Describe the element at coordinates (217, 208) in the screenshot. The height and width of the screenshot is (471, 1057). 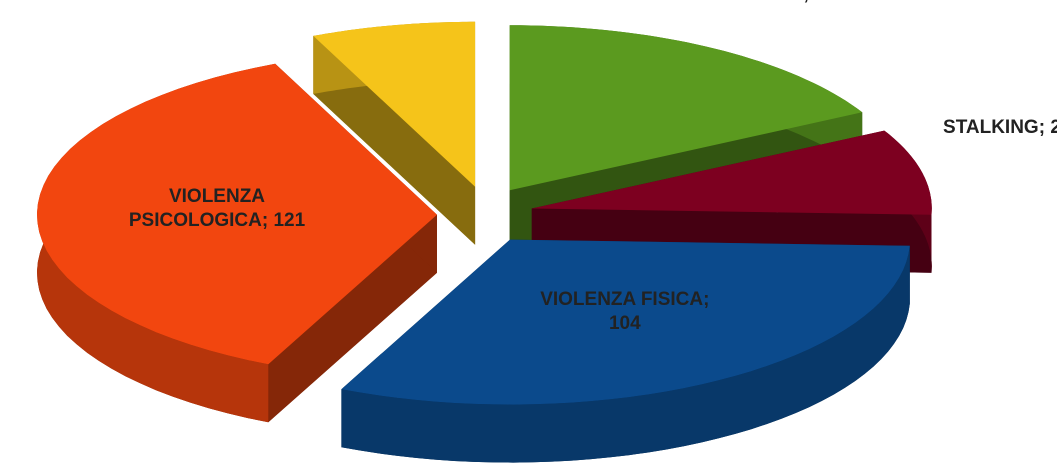
I see `data-label: VIOLENZA PSICOLOGICA; 121` at that location.